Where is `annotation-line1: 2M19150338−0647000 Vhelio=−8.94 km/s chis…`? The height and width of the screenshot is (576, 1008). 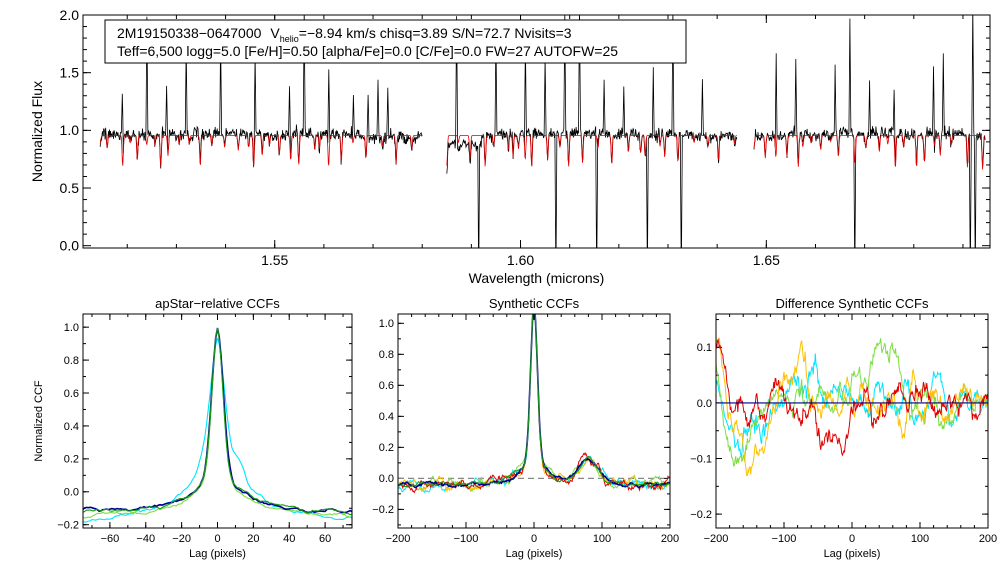
annotation-line1: 2M19150338−0647000 Vhelio=−8.94 km/s chis… is located at coordinates (344, 34).